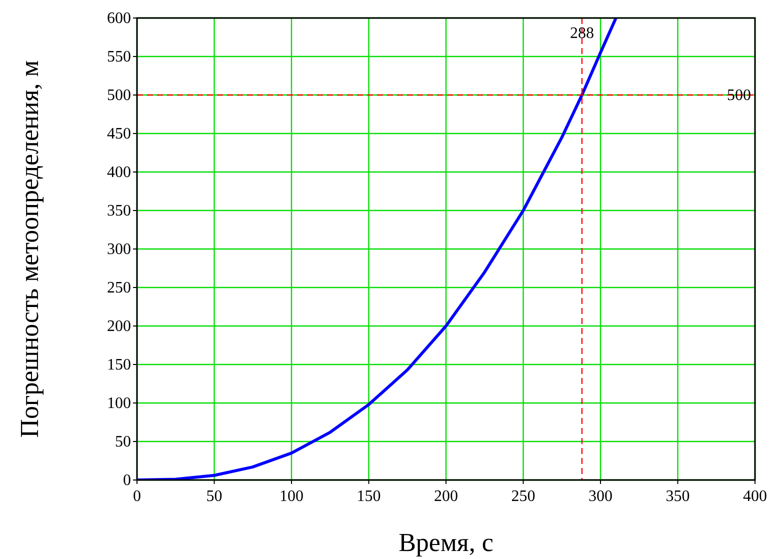  What do you see at coordinates (119, 249) in the screenshot?
I see `y-tick-label: 300` at bounding box center [119, 249].